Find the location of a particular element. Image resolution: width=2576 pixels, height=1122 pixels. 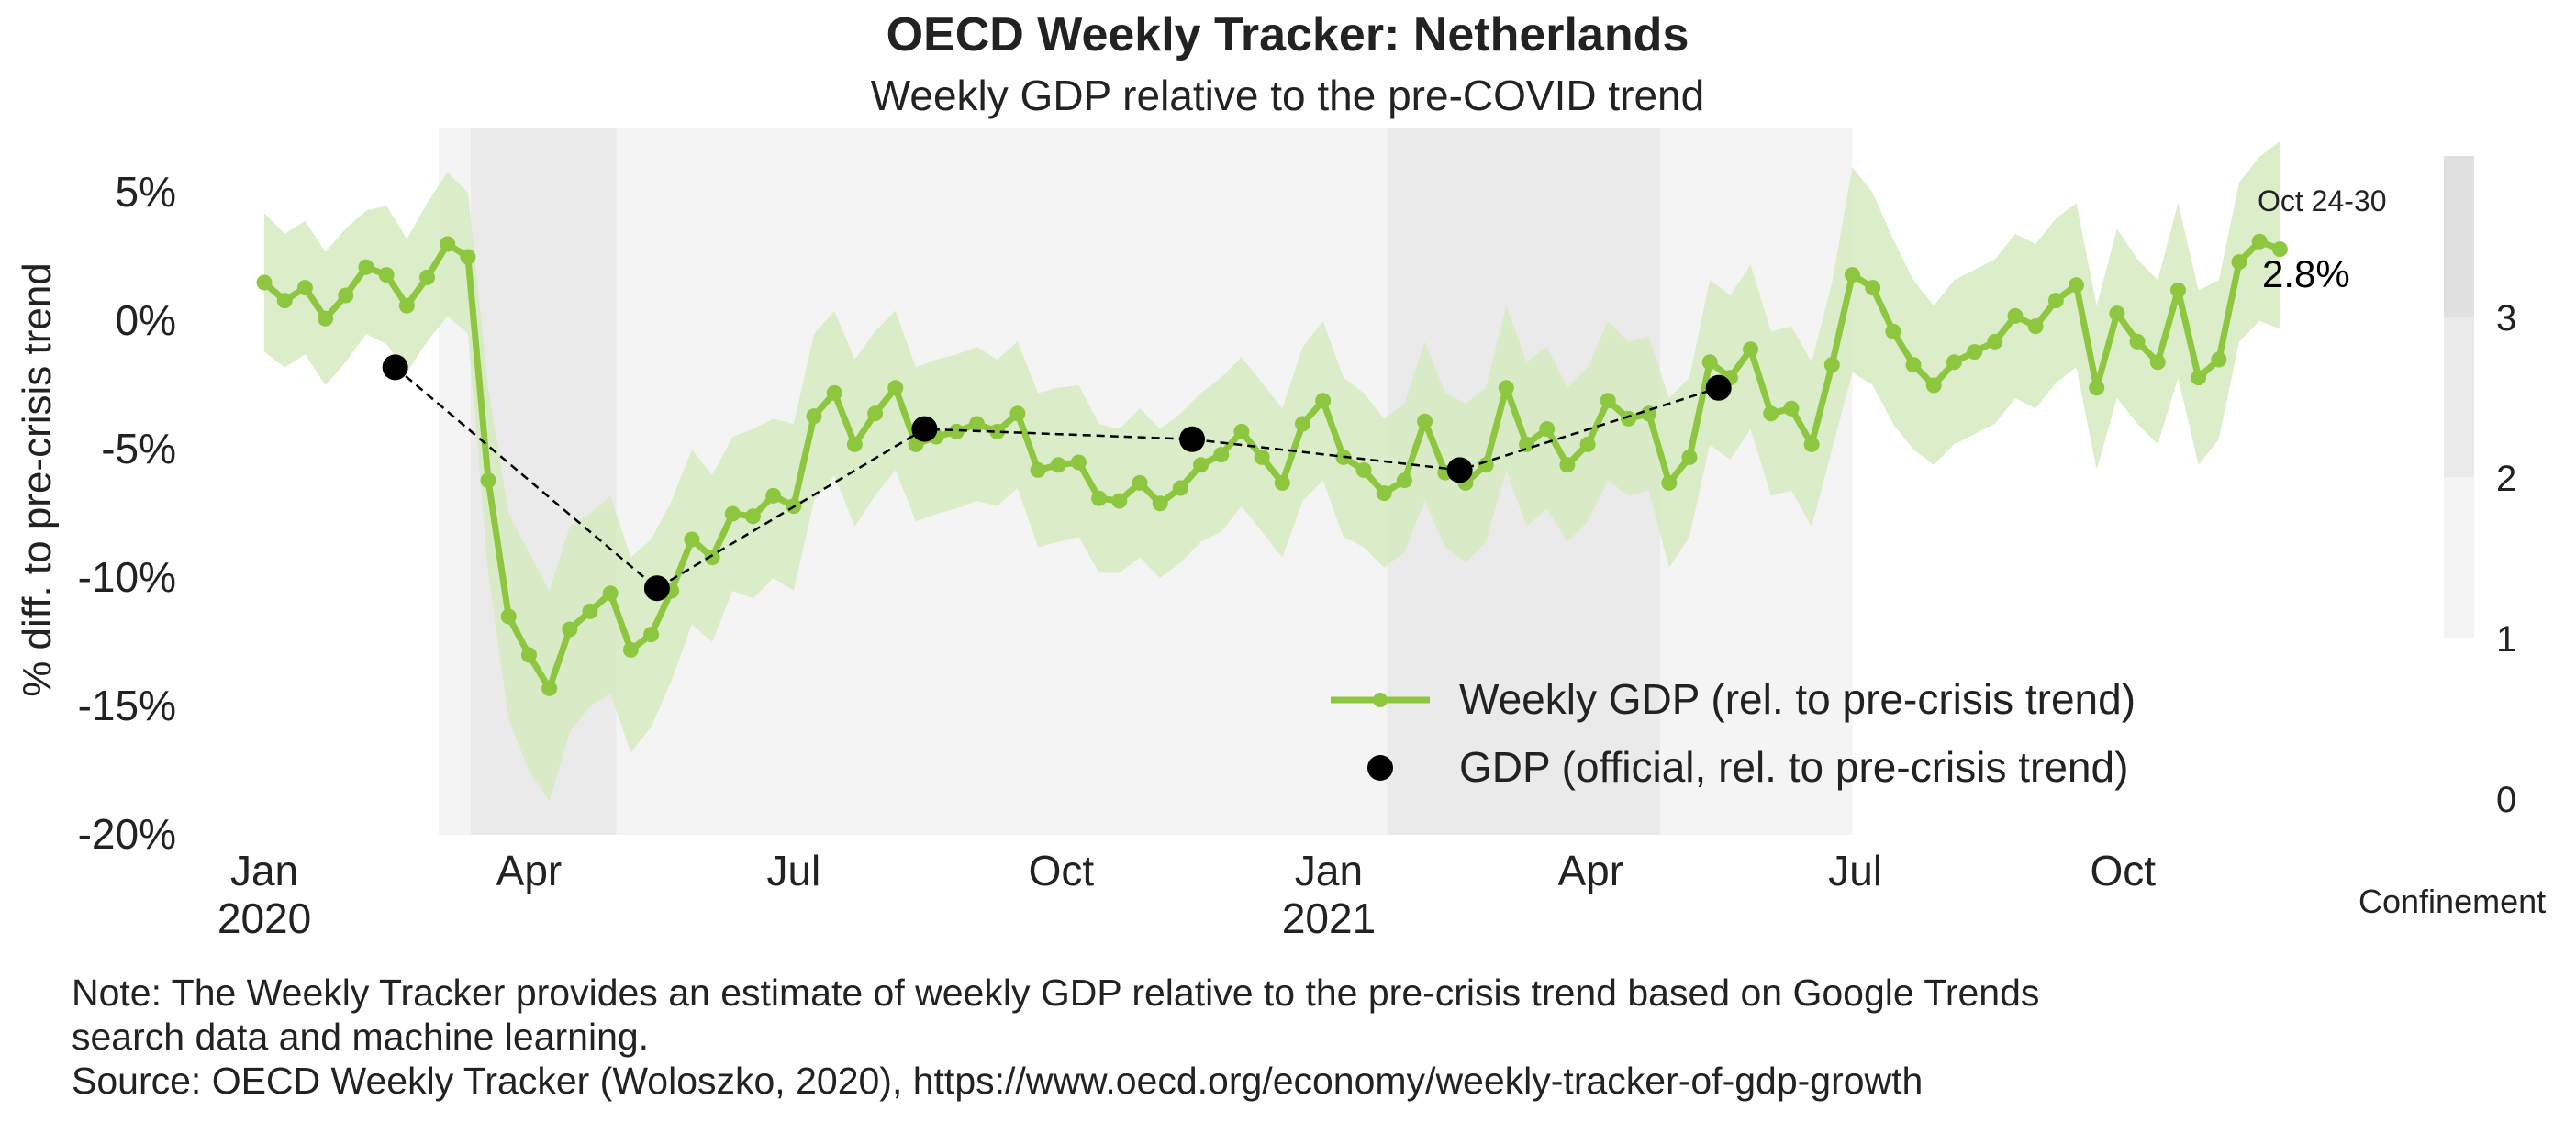

confinement-scale-tick-0: 0 is located at coordinates (2506, 800).